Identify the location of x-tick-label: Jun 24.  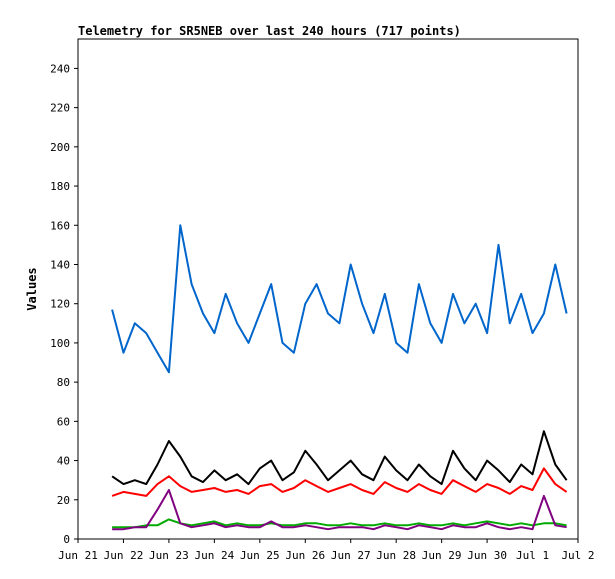
(214, 555).